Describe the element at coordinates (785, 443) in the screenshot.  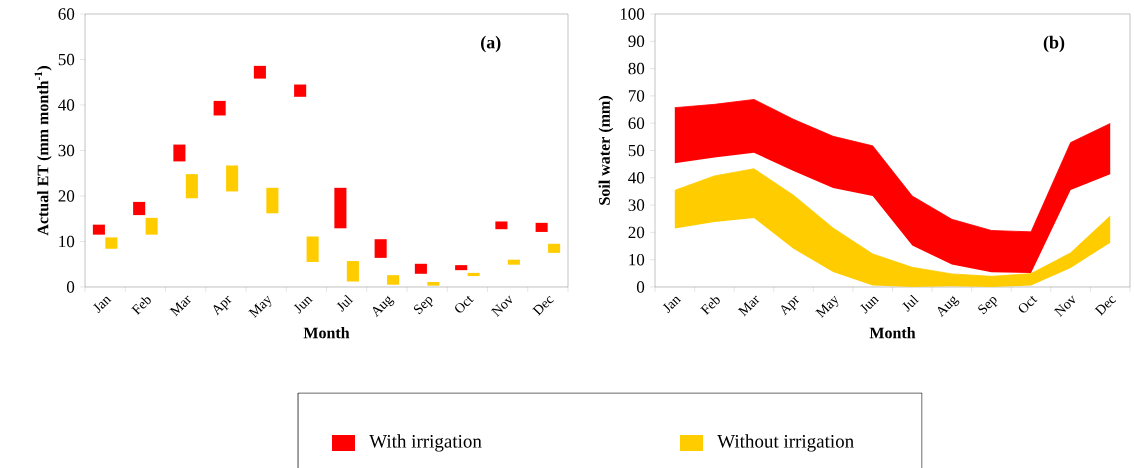
I see `legend-label: Without irrigation` at that location.